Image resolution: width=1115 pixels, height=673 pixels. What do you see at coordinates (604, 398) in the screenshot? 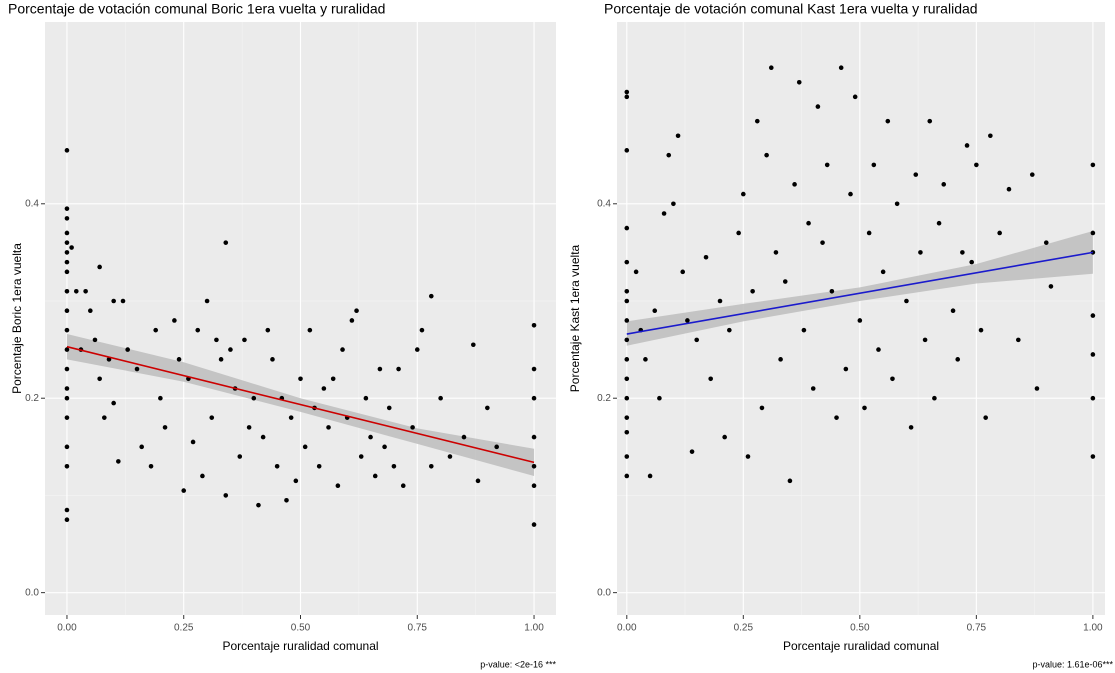
I see `y-tick-label: 0.2` at bounding box center [604, 398].